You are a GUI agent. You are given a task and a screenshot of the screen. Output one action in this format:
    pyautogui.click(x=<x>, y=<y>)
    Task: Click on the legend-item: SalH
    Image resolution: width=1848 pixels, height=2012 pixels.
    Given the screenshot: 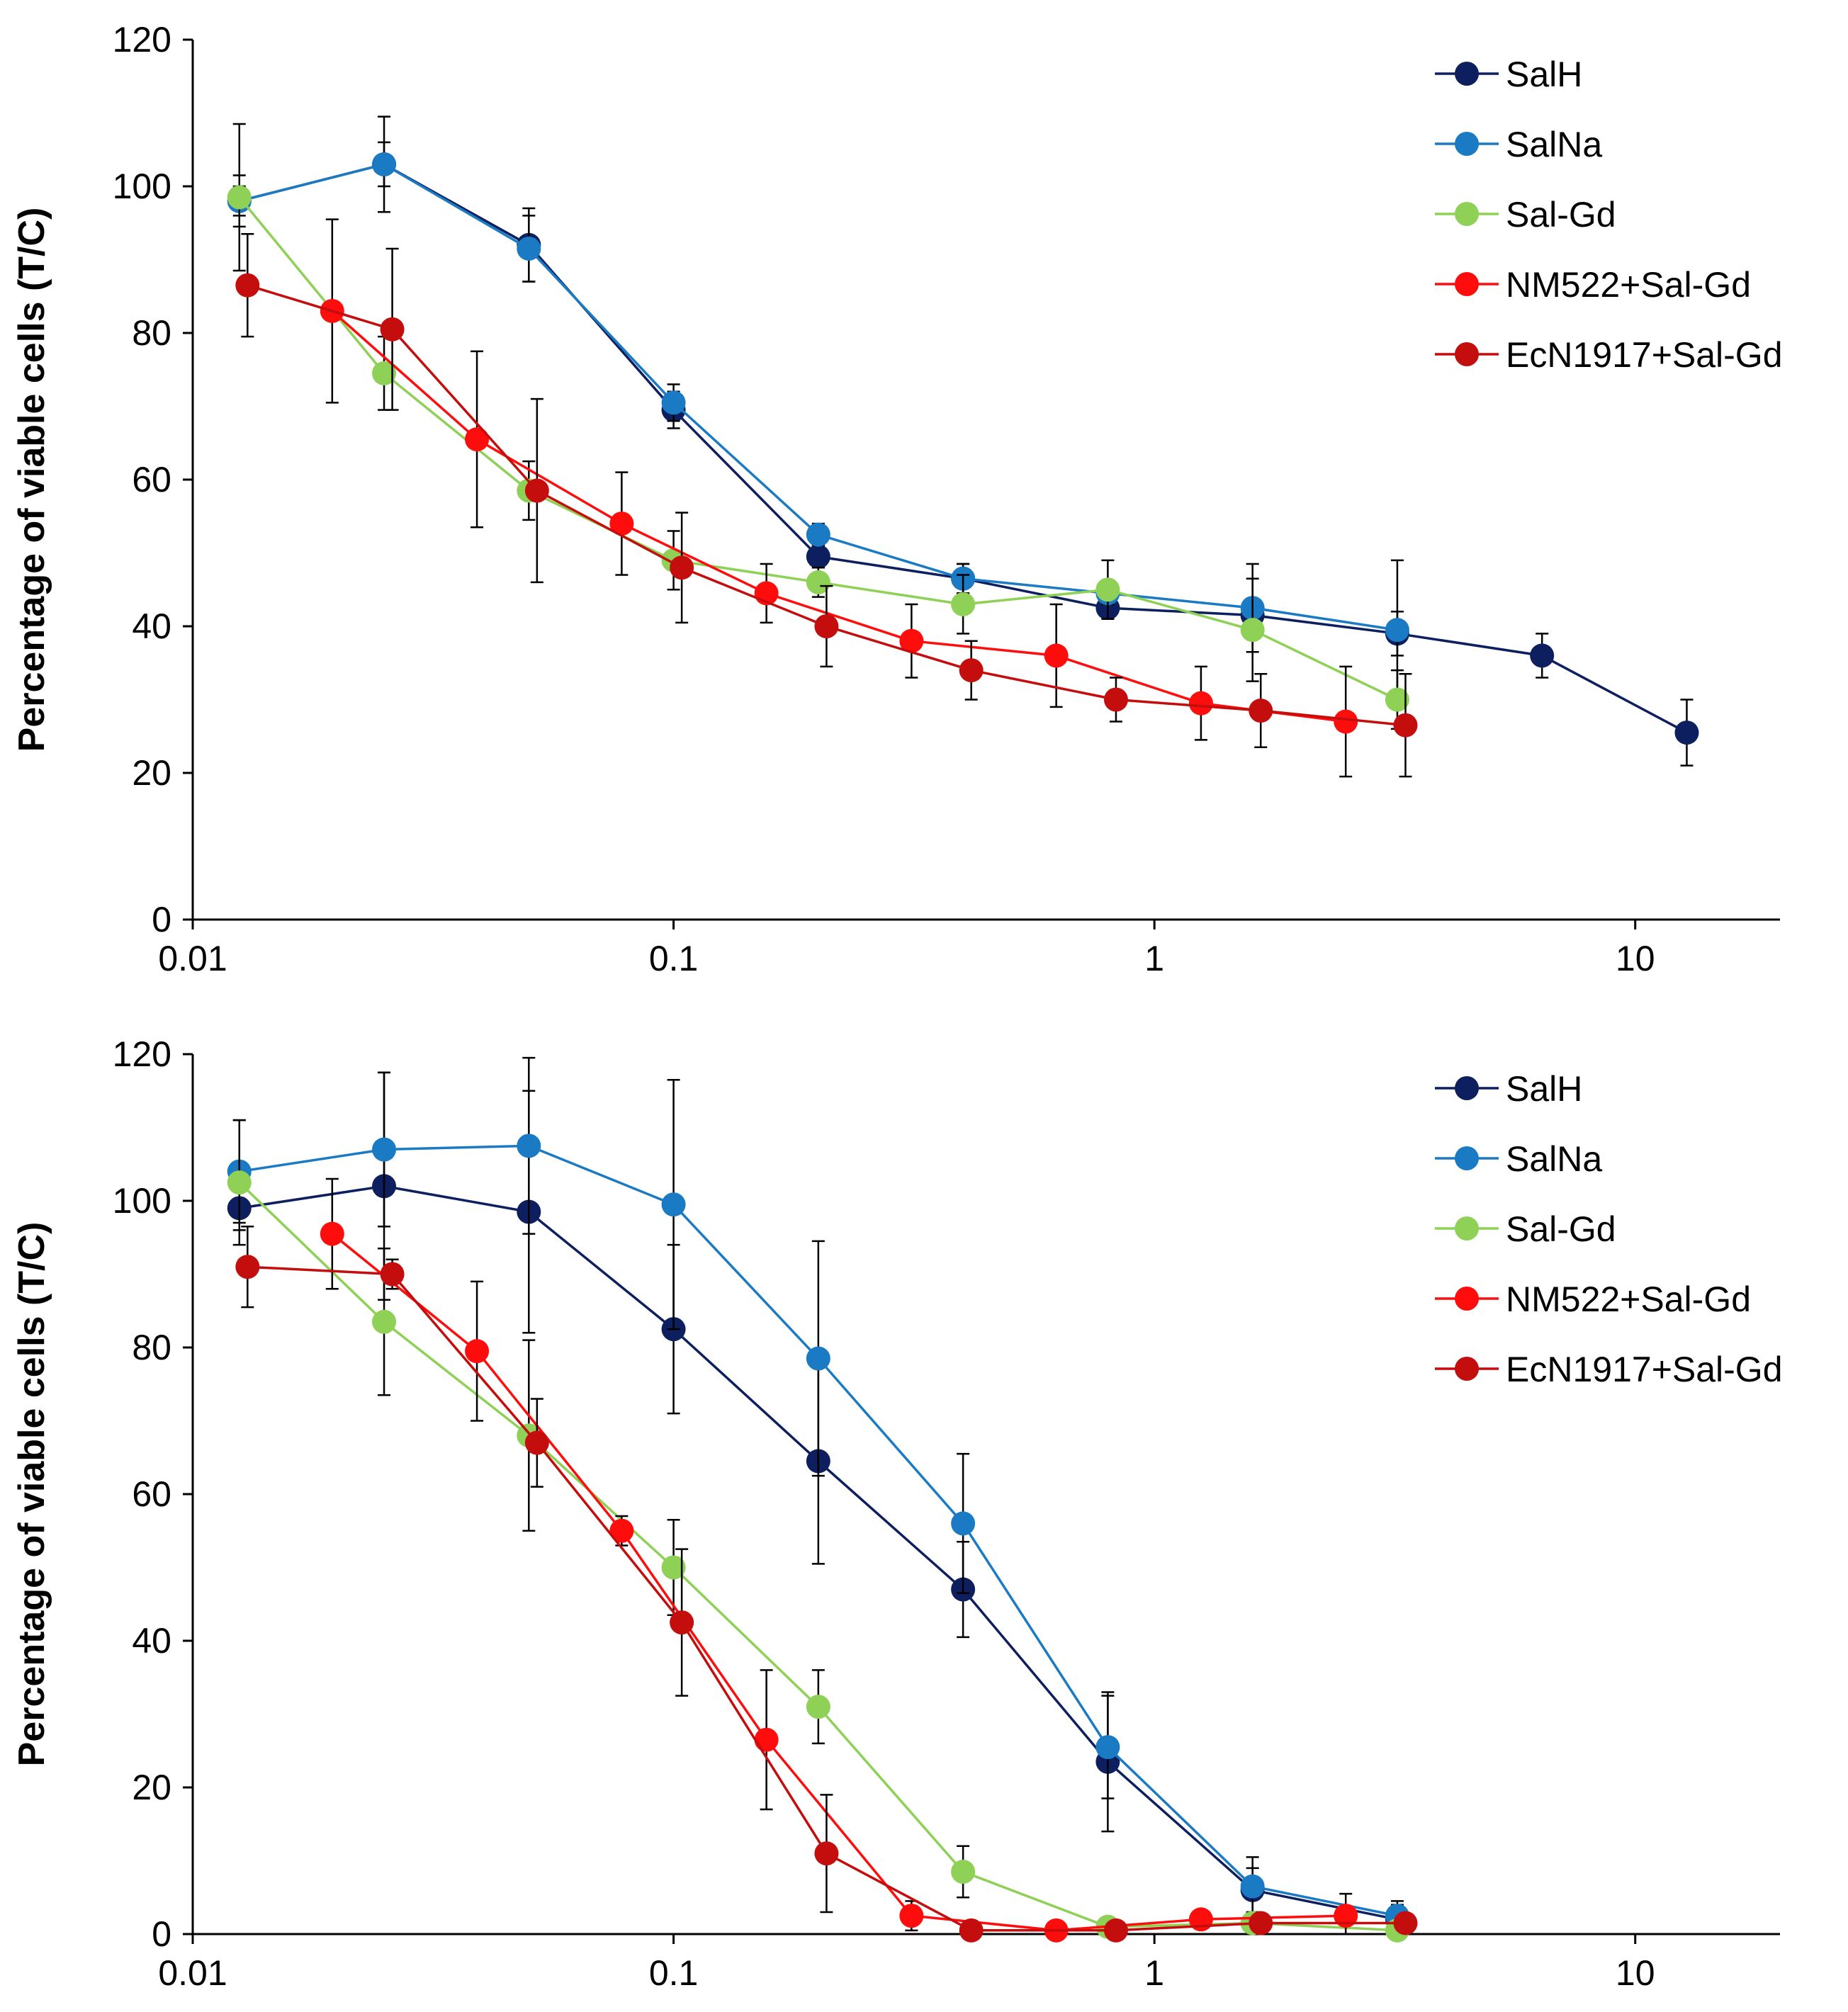 What is the action you would take?
    pyautogui.click(x=1509, y=74)
    